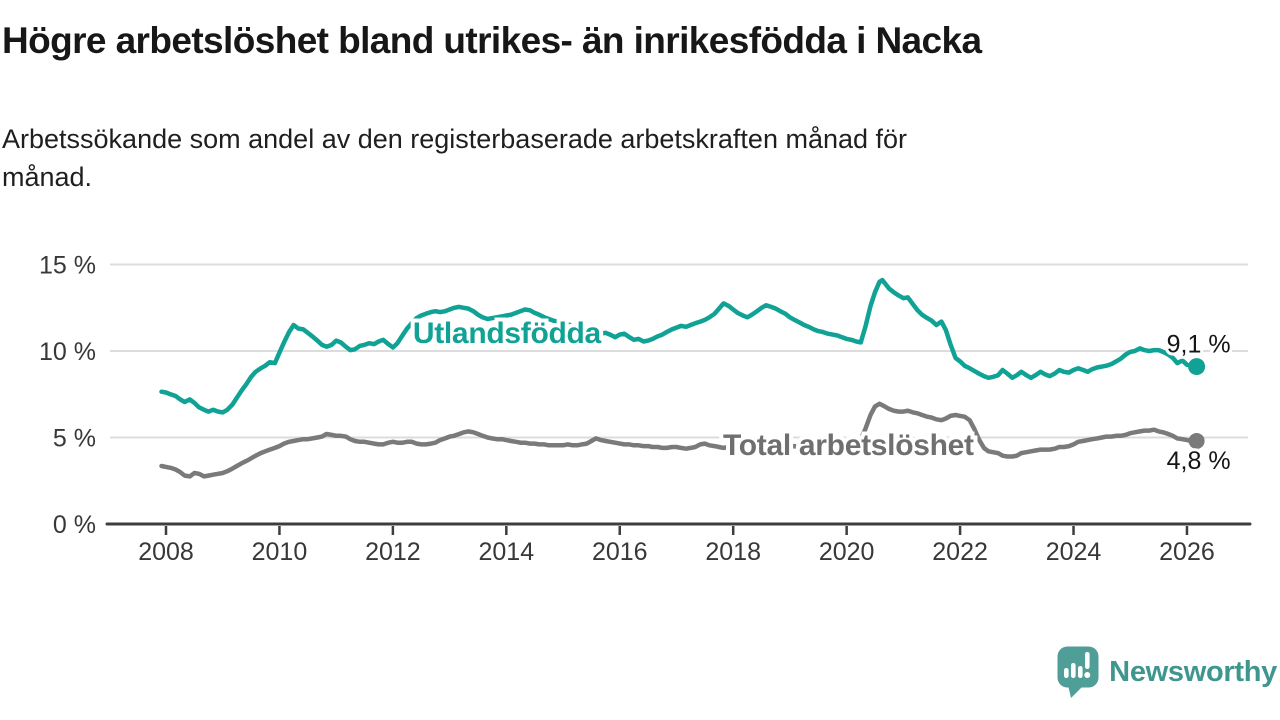 This screenshot has width=1280, height=720. I want to click on x-tick-label-2024: 2024, so click(1074, 552).